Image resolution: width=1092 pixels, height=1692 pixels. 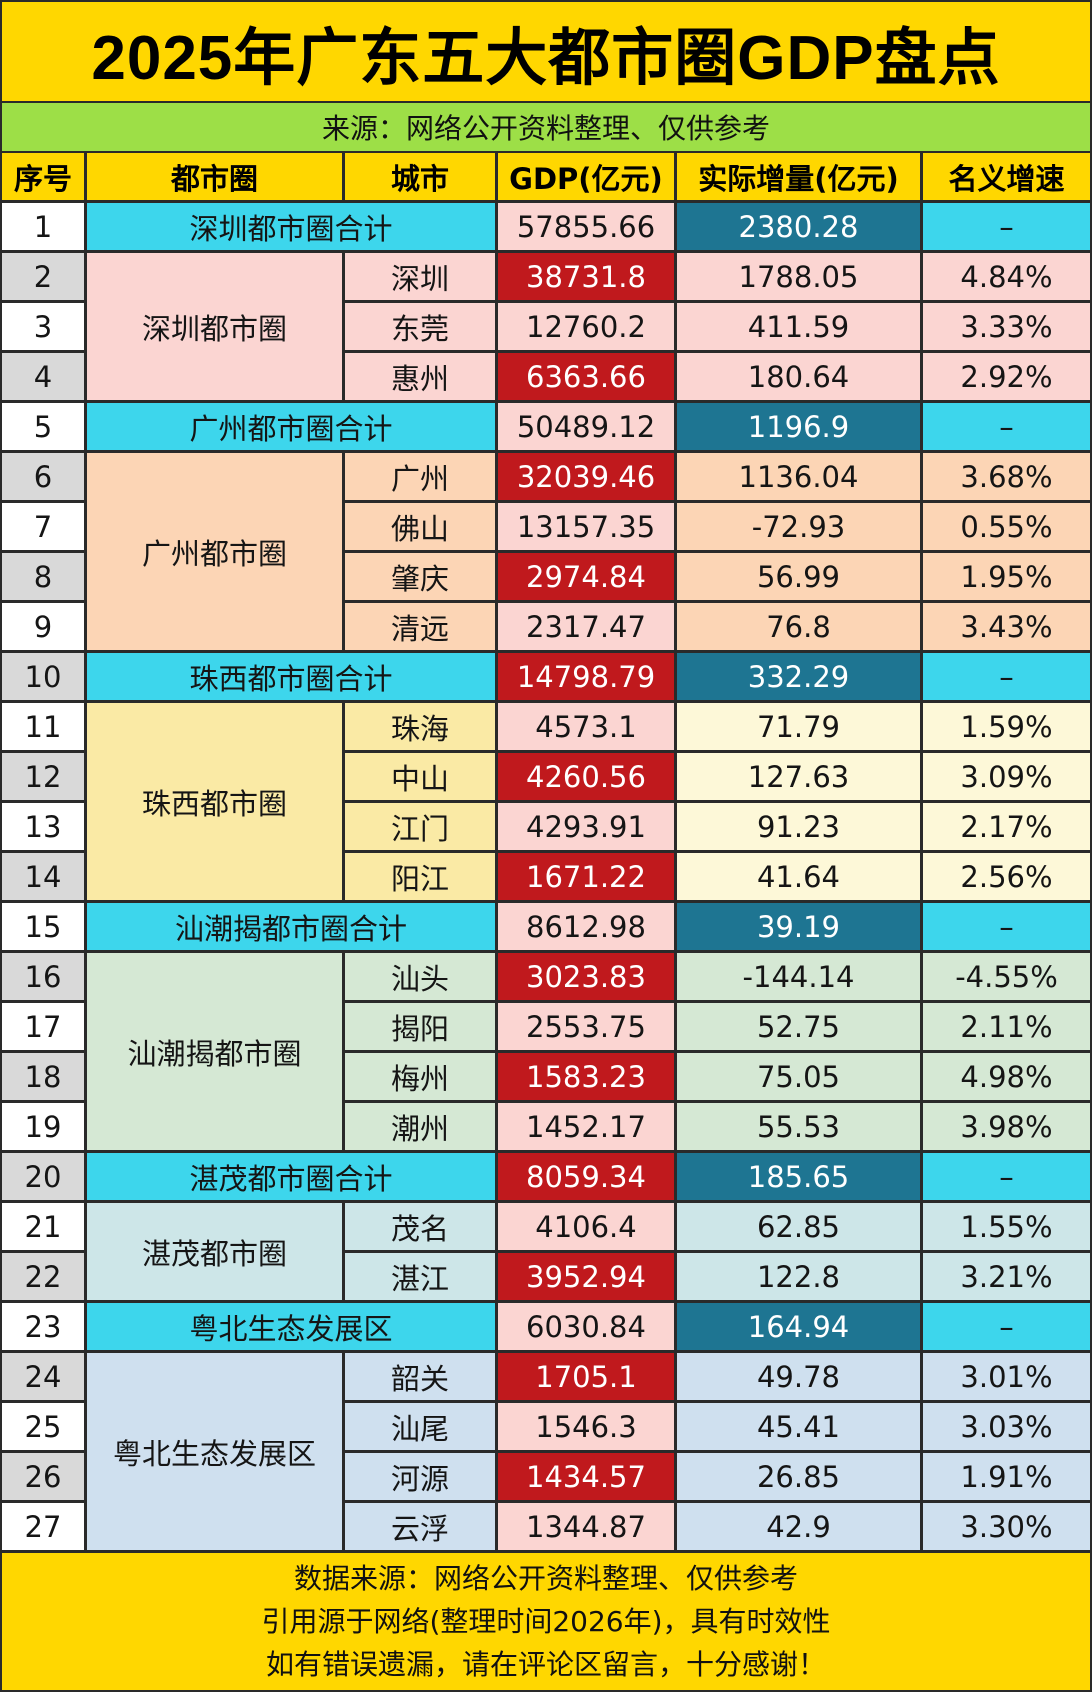 What do you see at coordinates (587, 1478) in the screenshot?
I see `city-gdp: 1434.57` at bounding box center [587, 1478].